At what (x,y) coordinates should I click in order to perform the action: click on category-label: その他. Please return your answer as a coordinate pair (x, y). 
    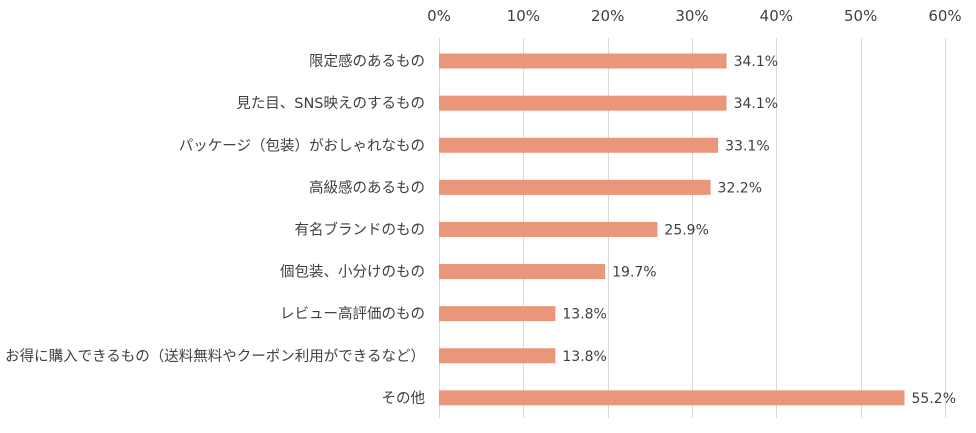
    Looking at the image, I should click on (404, 398).